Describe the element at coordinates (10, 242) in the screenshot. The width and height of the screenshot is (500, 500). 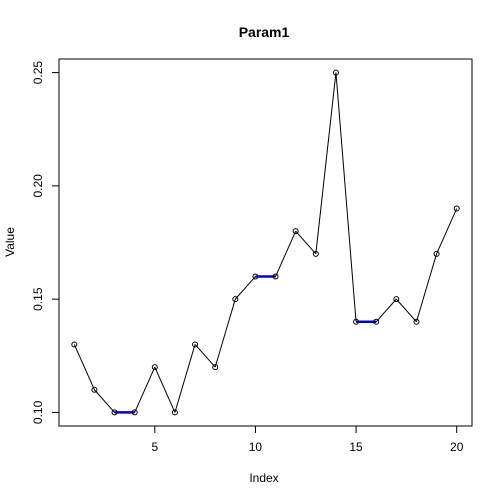
I see `y-axis-label: Value` at that location.